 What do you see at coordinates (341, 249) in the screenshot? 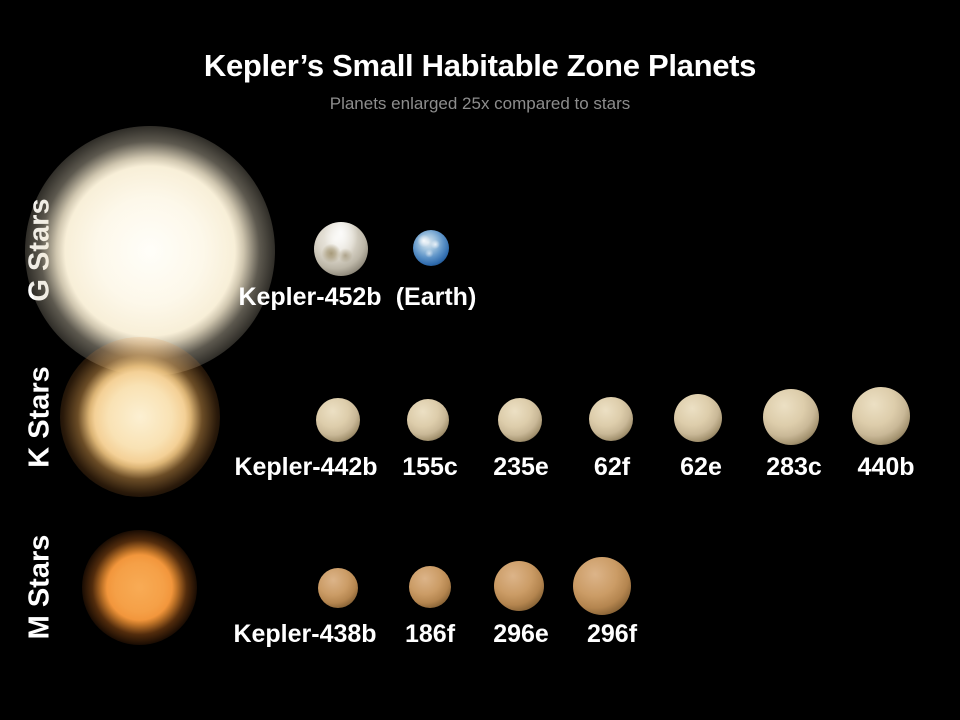
I see `planet-kepler-452b` at bounding box center [341, 249].